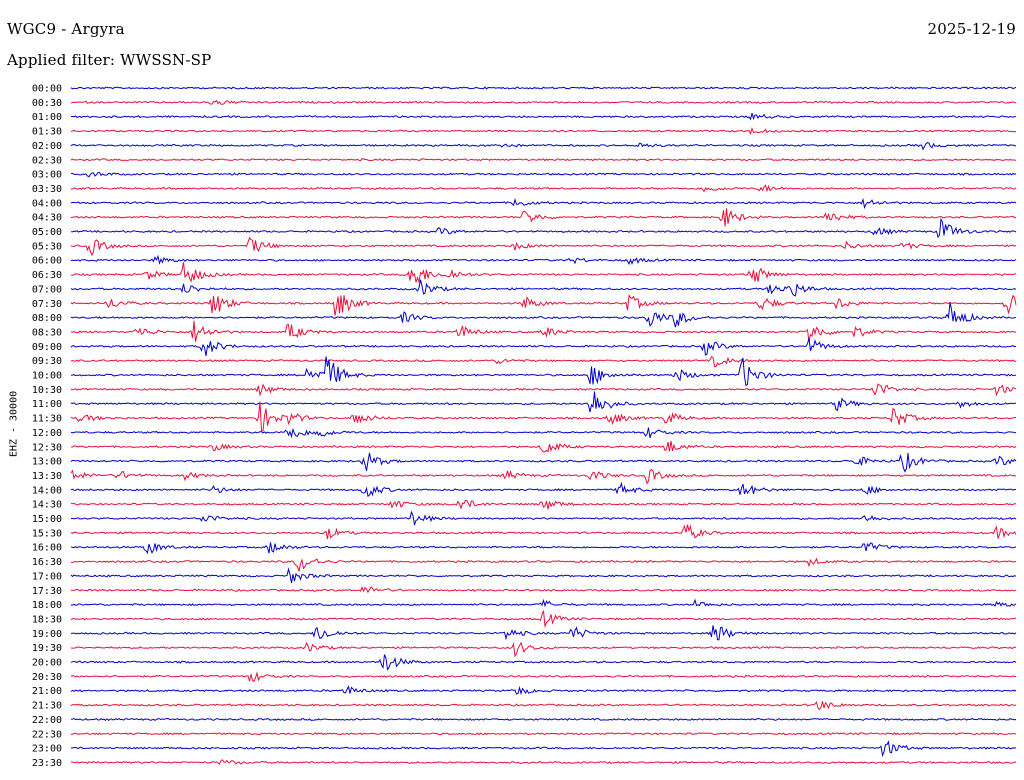 This screenshot has height=780, width=1024. What do you see at coordinates (47, 533) in the screenshot?
I see `tick-label-1530: 15:30` at bounding box center [47, 533].